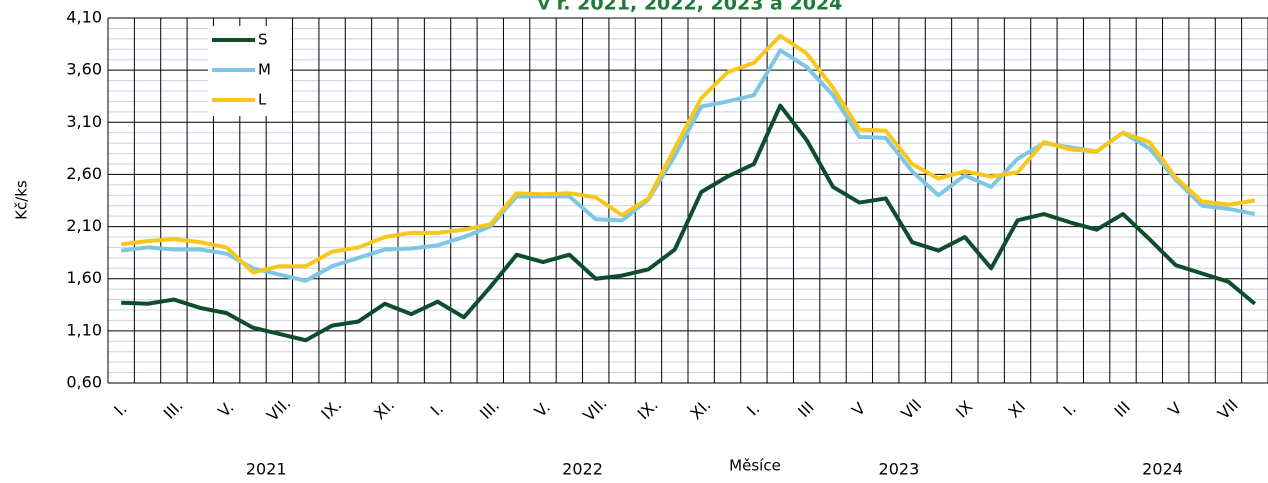  Describe the element at coordinates (582, 469) in the screenshot. I see `year-label: 2022` at that location.